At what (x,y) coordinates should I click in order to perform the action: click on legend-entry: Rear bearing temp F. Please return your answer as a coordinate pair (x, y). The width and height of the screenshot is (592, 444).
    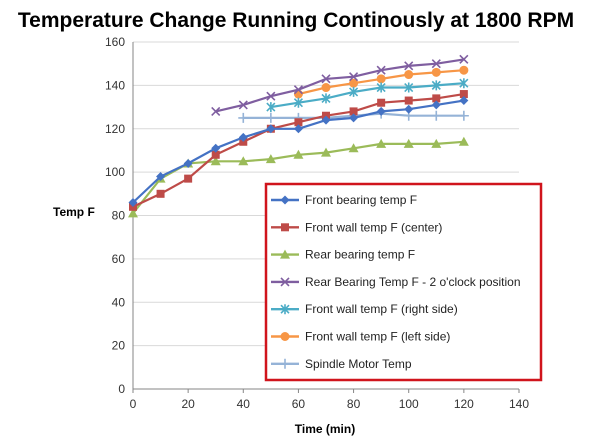
    Looking at the image, I should click on (343, 255).